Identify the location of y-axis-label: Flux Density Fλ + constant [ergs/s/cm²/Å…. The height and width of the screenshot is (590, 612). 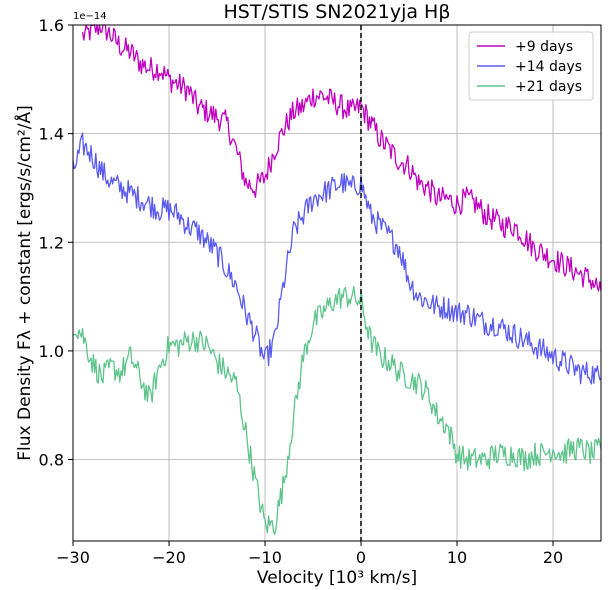
(24, 282).